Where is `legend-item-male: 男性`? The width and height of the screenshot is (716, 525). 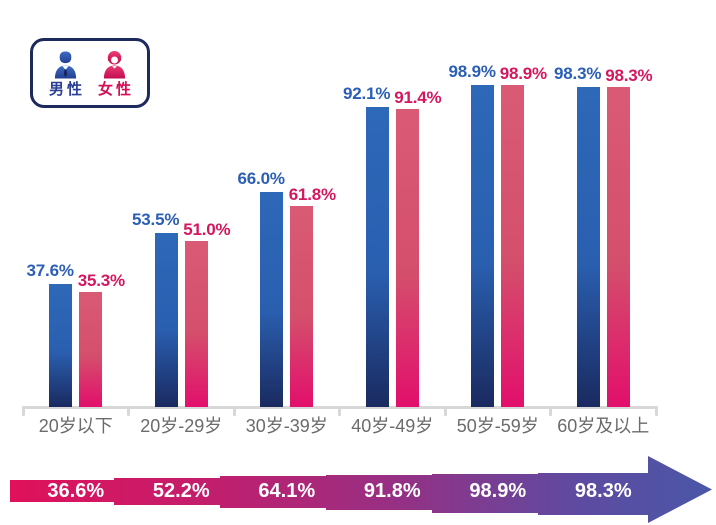
legend-item-male: 男性 is located at coordinates (65, 73).